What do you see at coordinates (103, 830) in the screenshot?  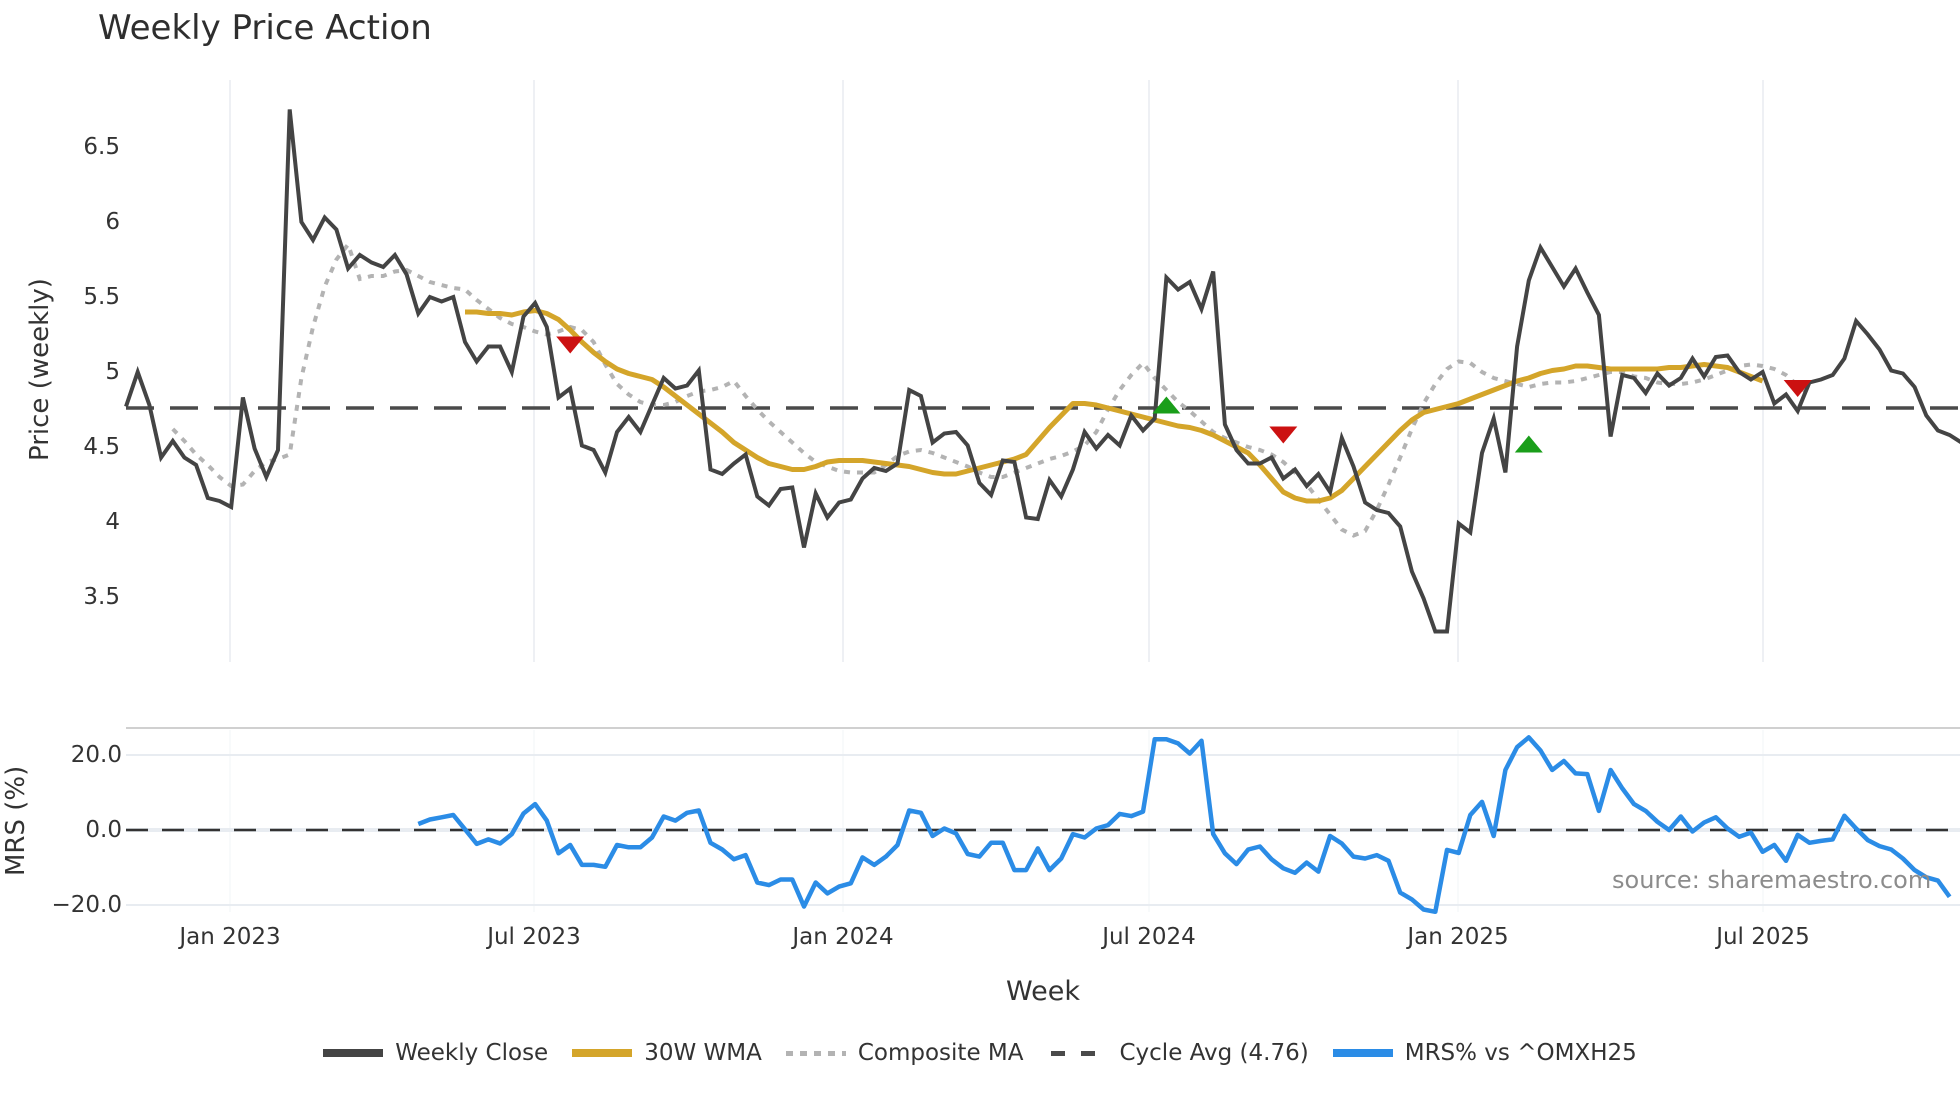 I see `mrs-tick-0: 0.0` at bounding box center [103, 830].